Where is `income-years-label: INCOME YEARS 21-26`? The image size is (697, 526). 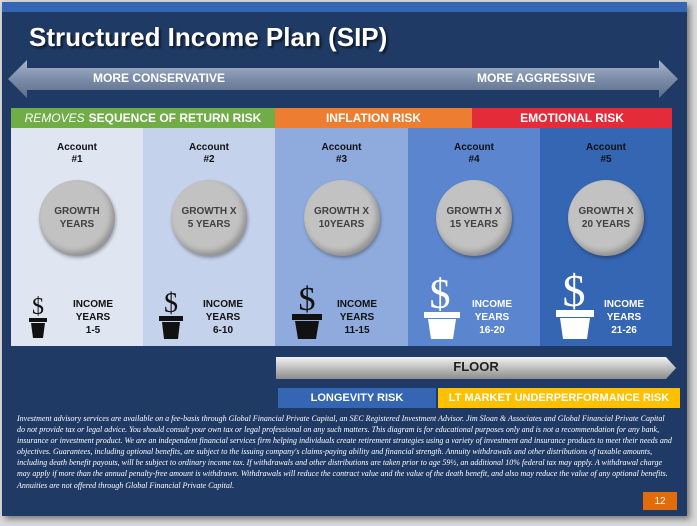
income-years-label: INCOME YEARS 21-26 is located at coordinates (624, 317).